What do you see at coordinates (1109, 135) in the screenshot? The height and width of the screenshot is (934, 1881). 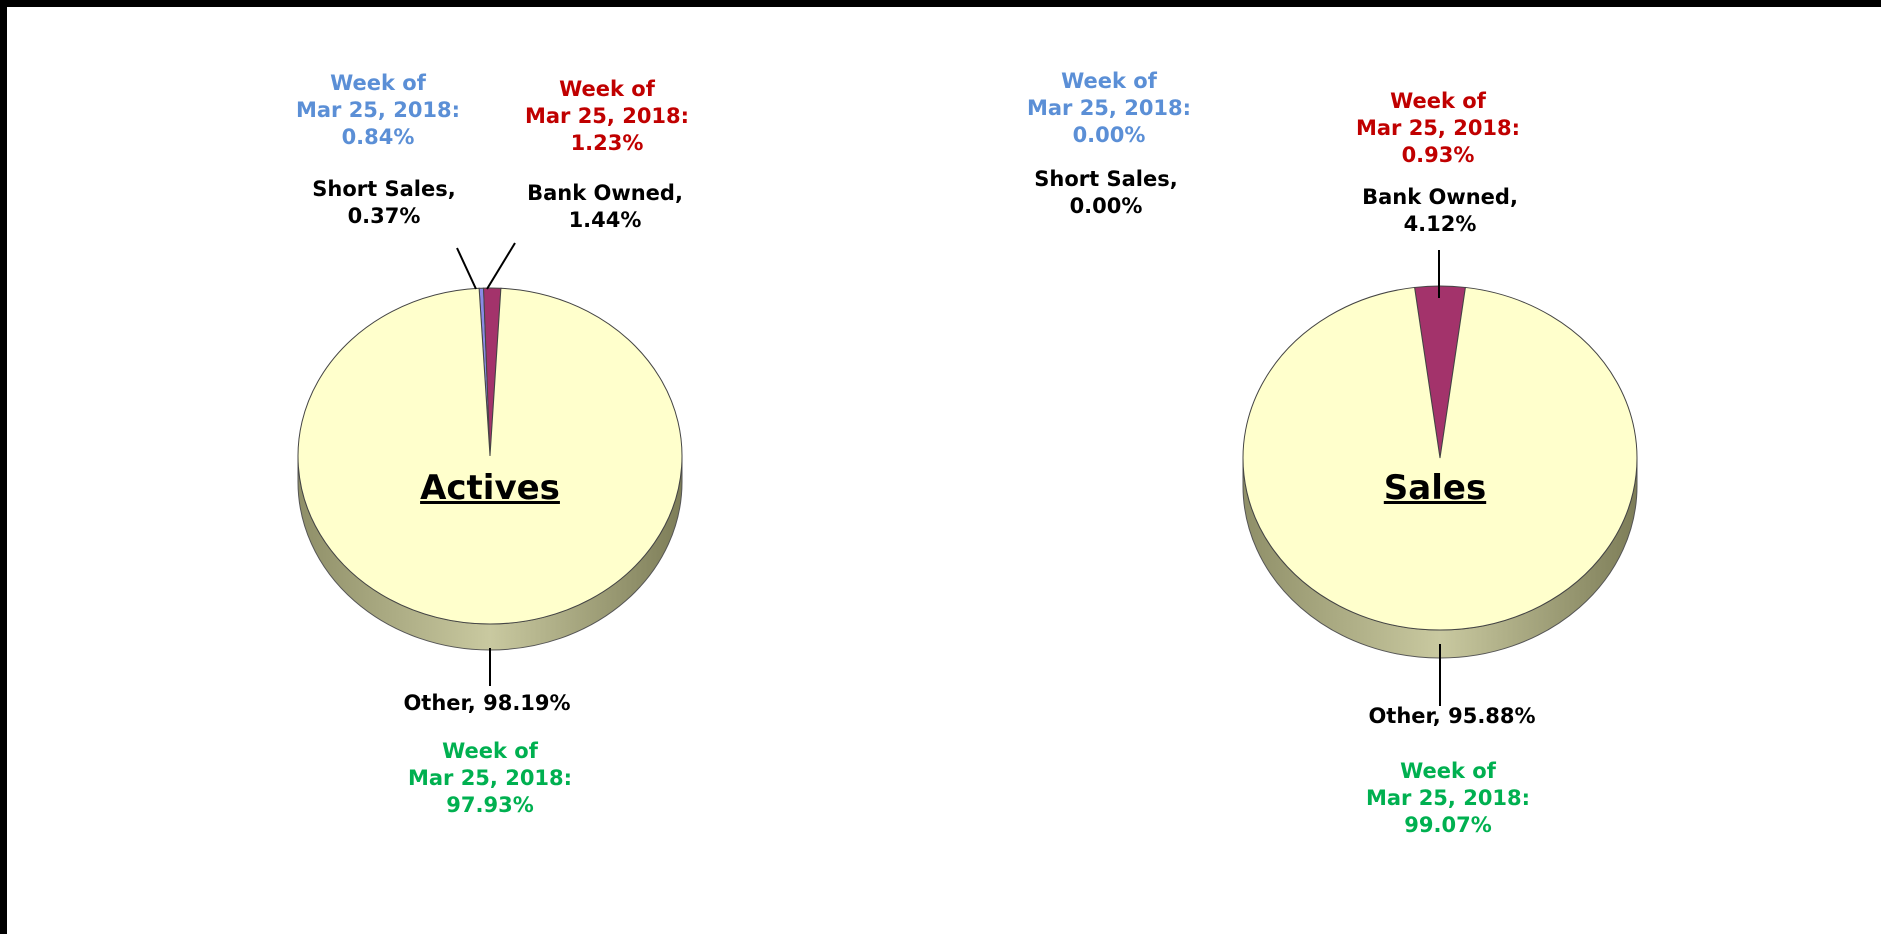 I see `comparison-value: 0.00%` at bounding box center [1109, 135].